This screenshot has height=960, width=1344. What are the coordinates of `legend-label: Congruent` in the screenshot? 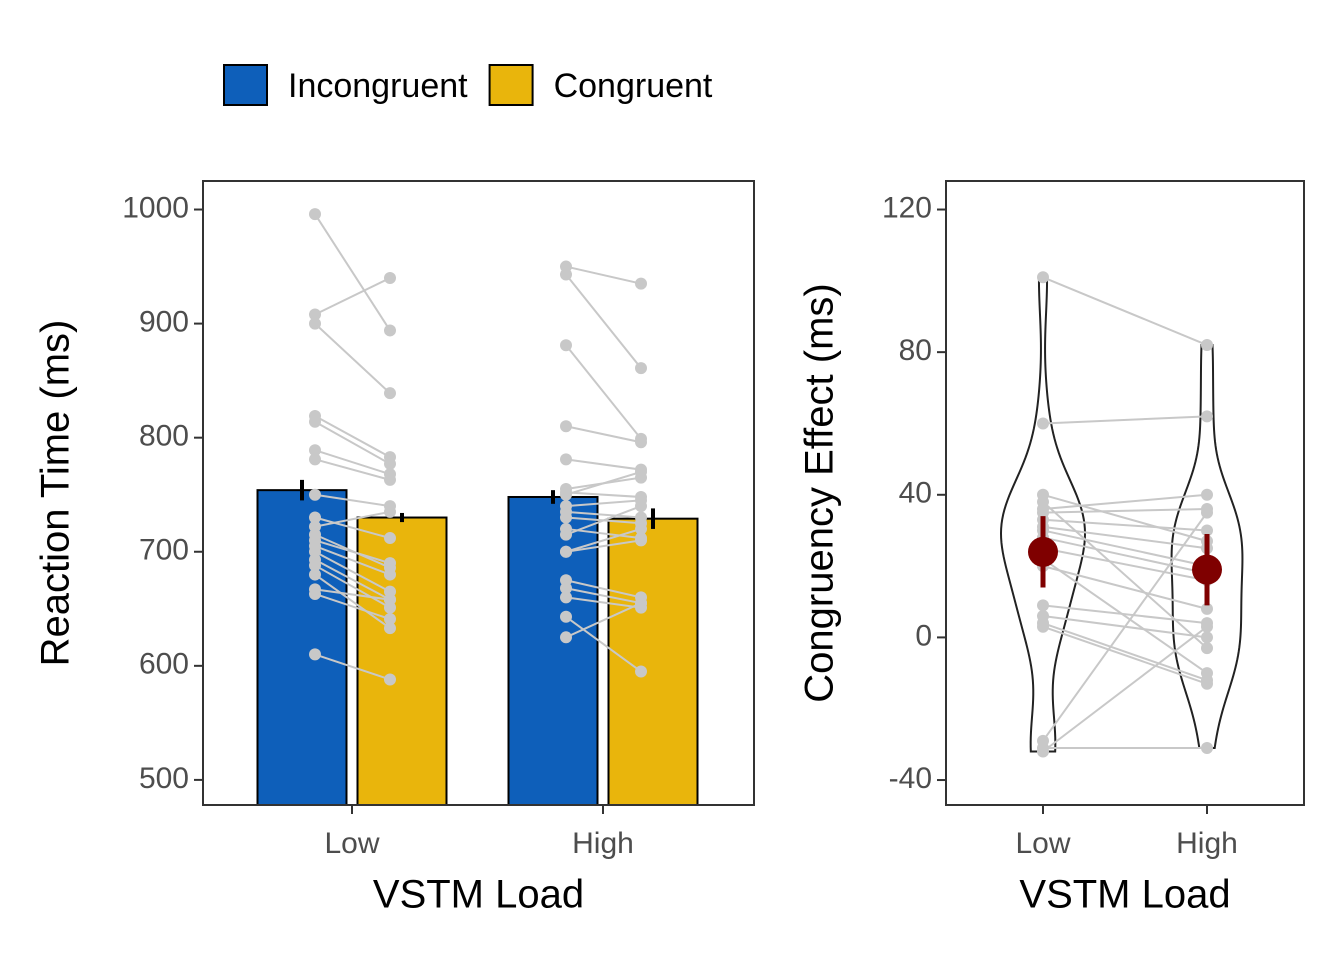 It's located at (633, 86).